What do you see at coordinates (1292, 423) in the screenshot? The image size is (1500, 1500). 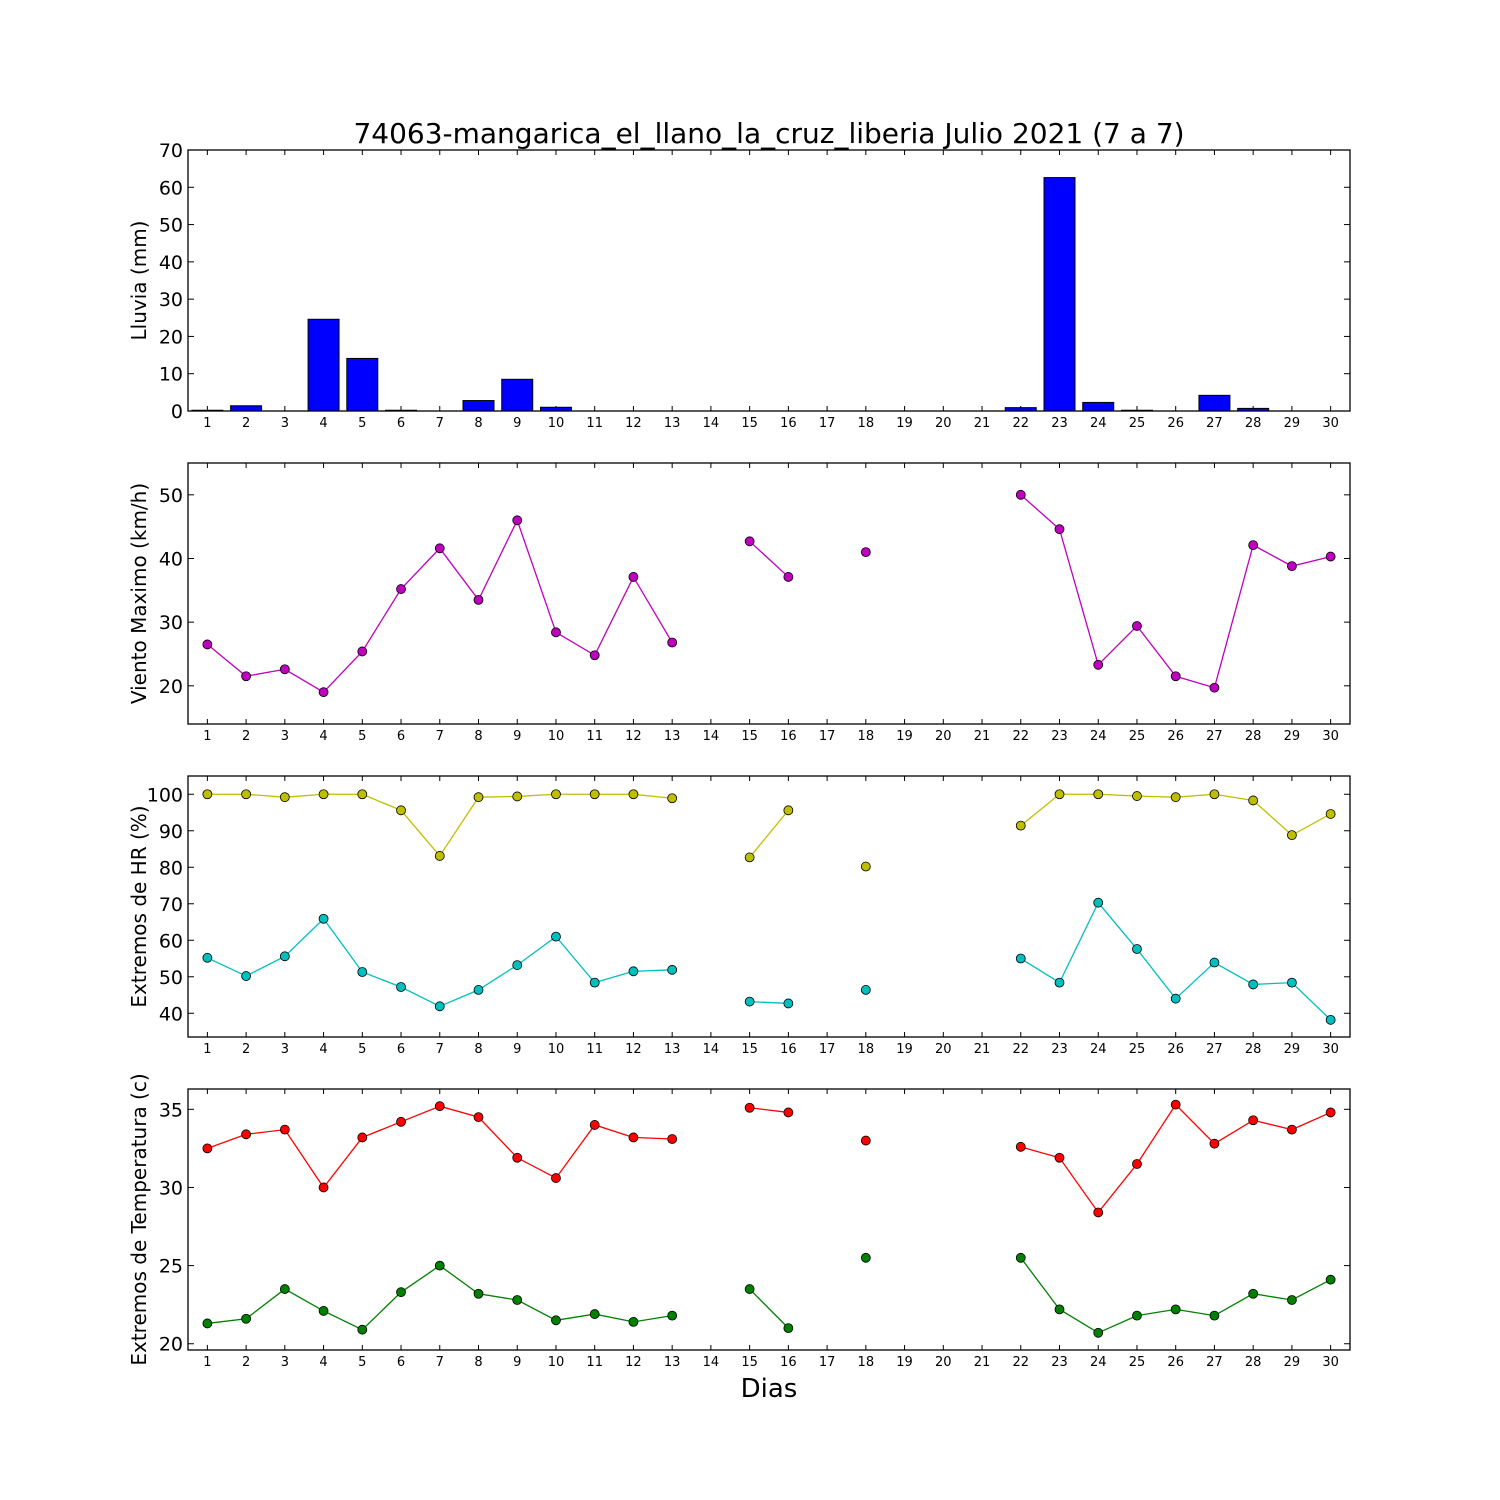 I see `x-tick-label-lluvia: 29` at bounding box center [1292, 423].